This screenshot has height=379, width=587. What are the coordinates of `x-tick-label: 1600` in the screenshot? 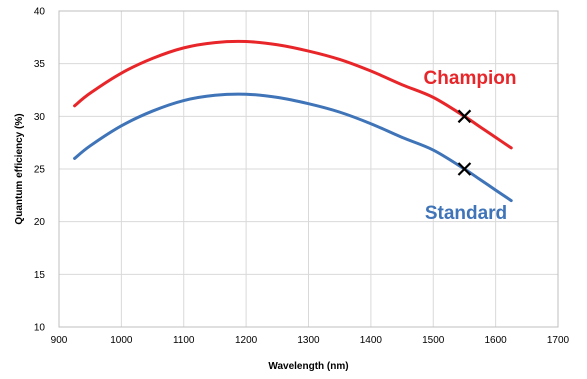 It's located at (496, 340).